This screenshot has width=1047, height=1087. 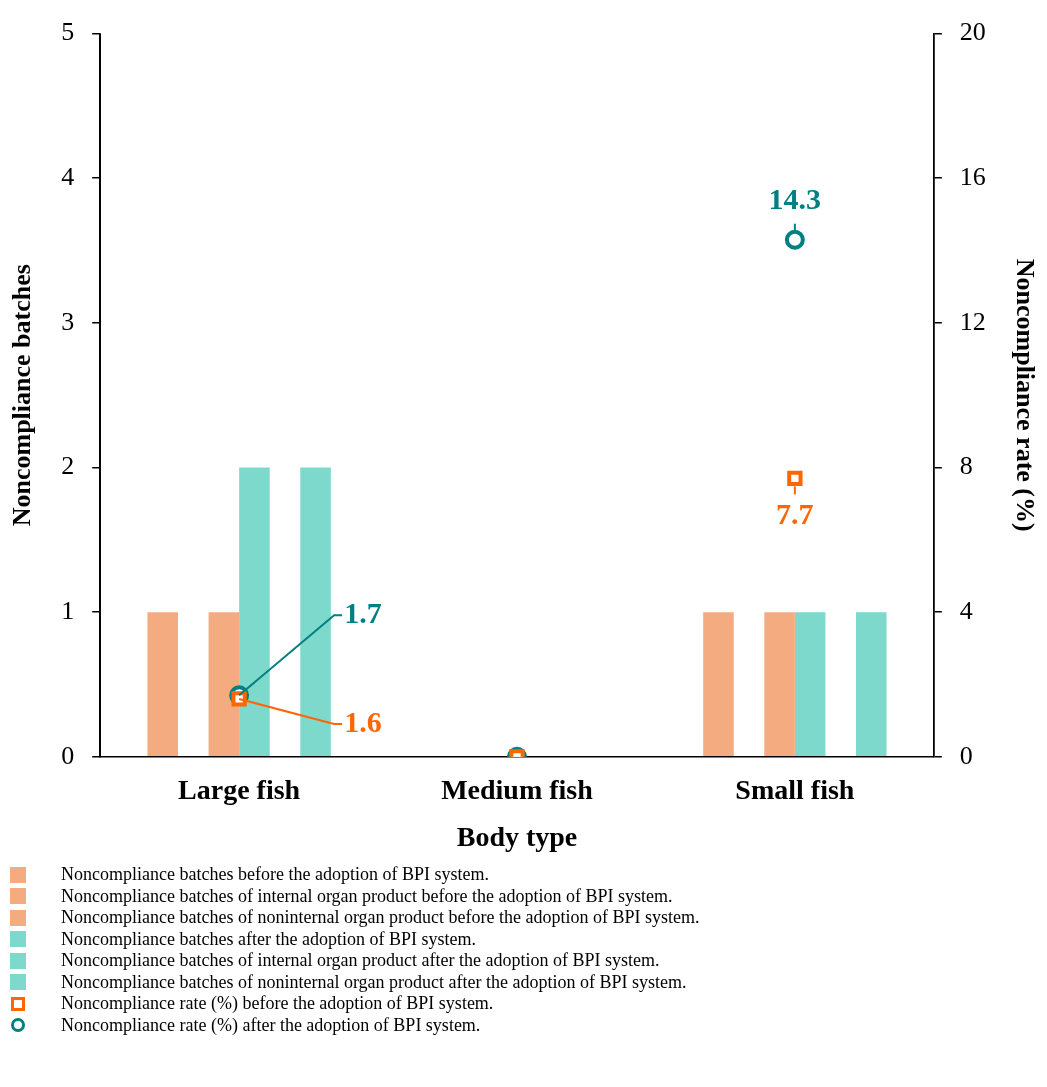 What do you see at coordinates (966, 466) in the screenshot?
I see `y2-tick-label: 8` at bounding box center [966, 466].